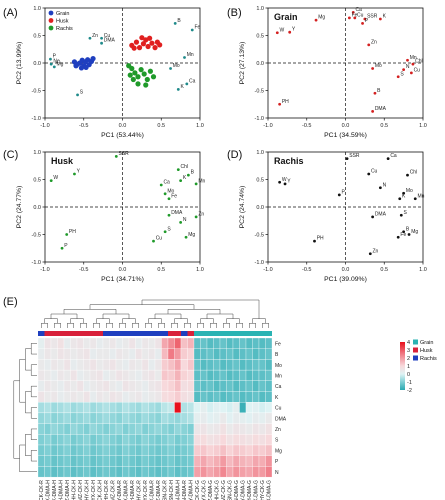  I want to click on loading-label: K, so click(404, 196).